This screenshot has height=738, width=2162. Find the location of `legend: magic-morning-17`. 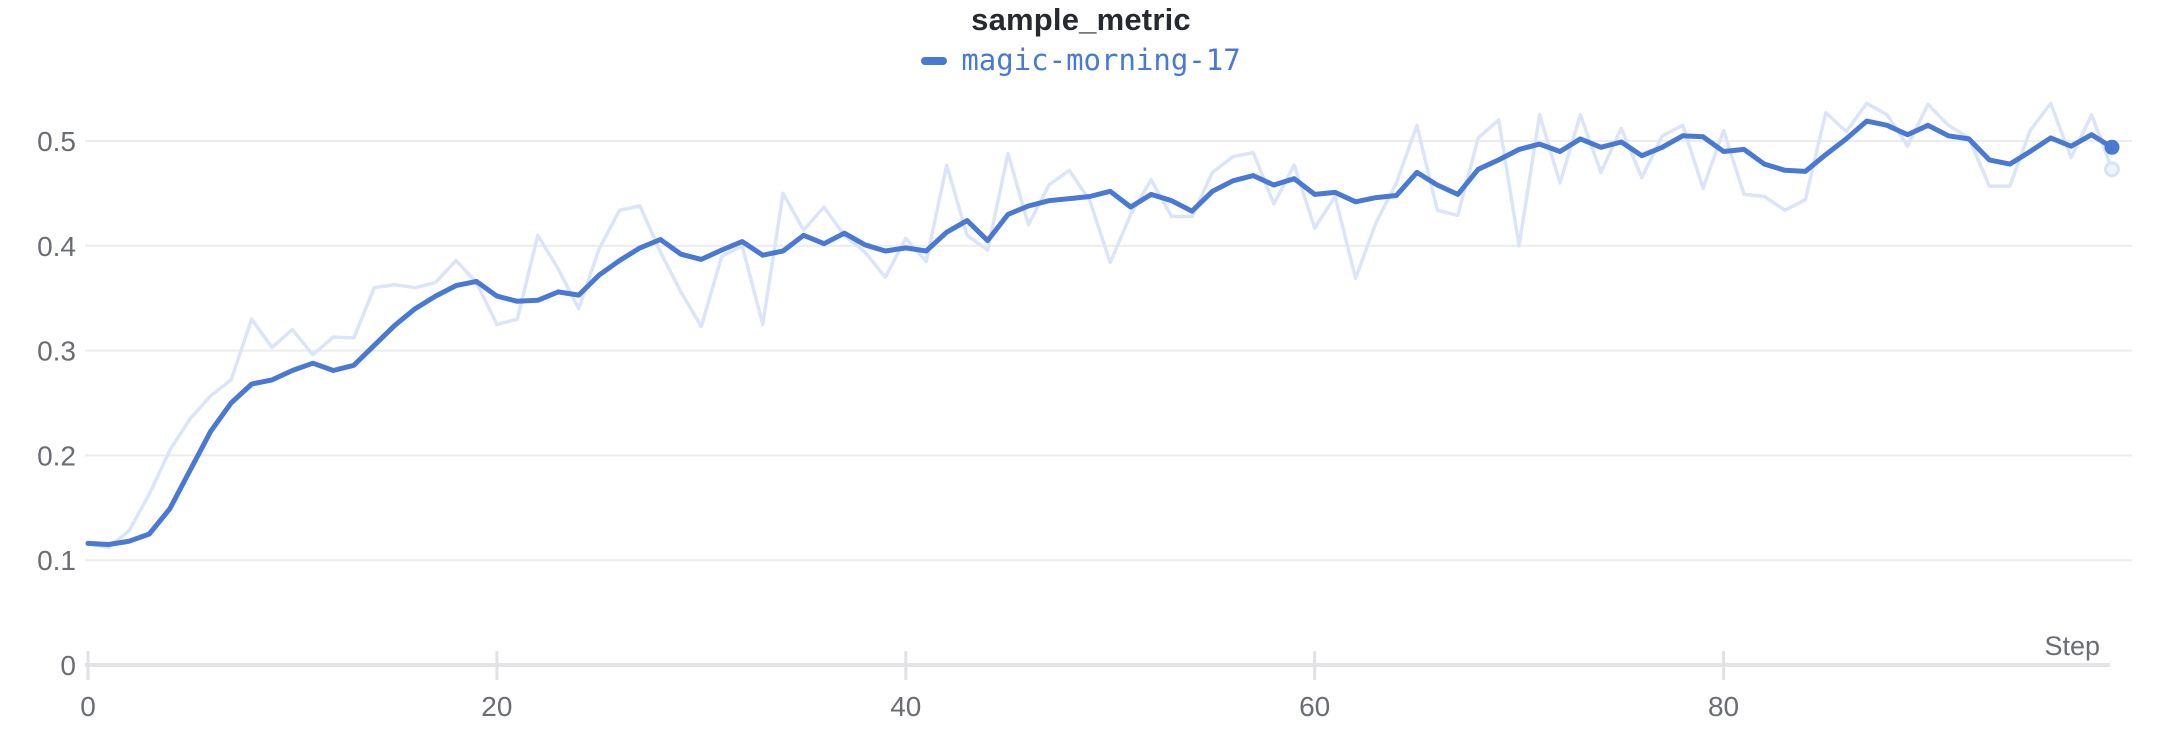

legend: magic-morning-17 is located at coordinates (1081, 60).